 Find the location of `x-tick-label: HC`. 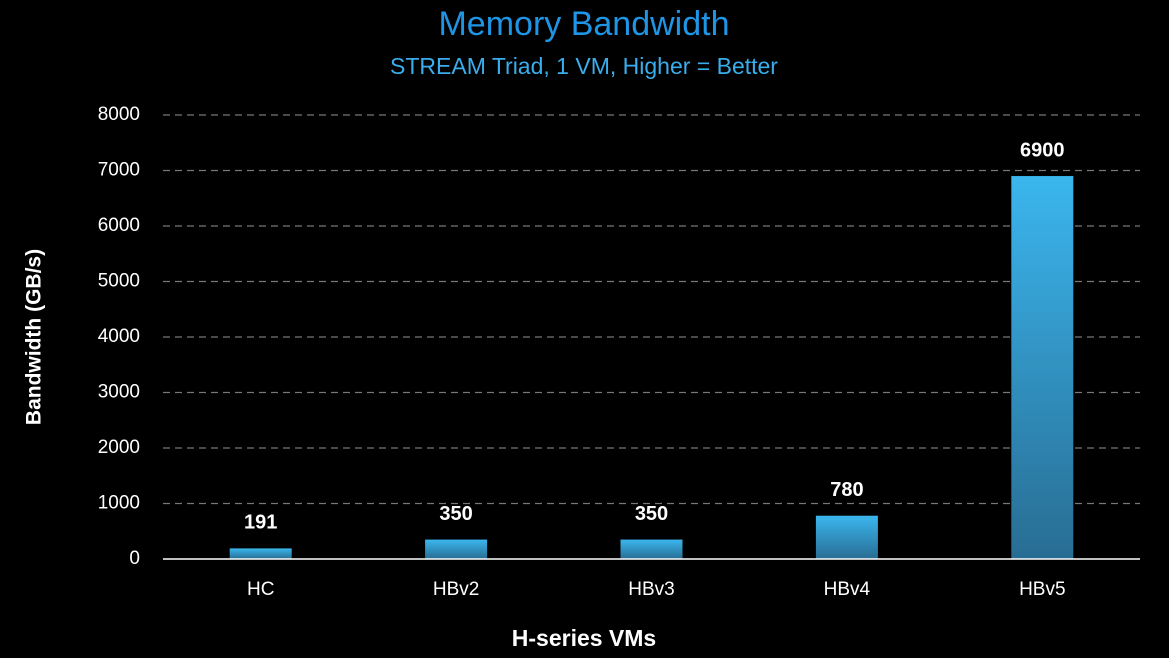

x-tick-label: HC is located at coordinates (260, 589).